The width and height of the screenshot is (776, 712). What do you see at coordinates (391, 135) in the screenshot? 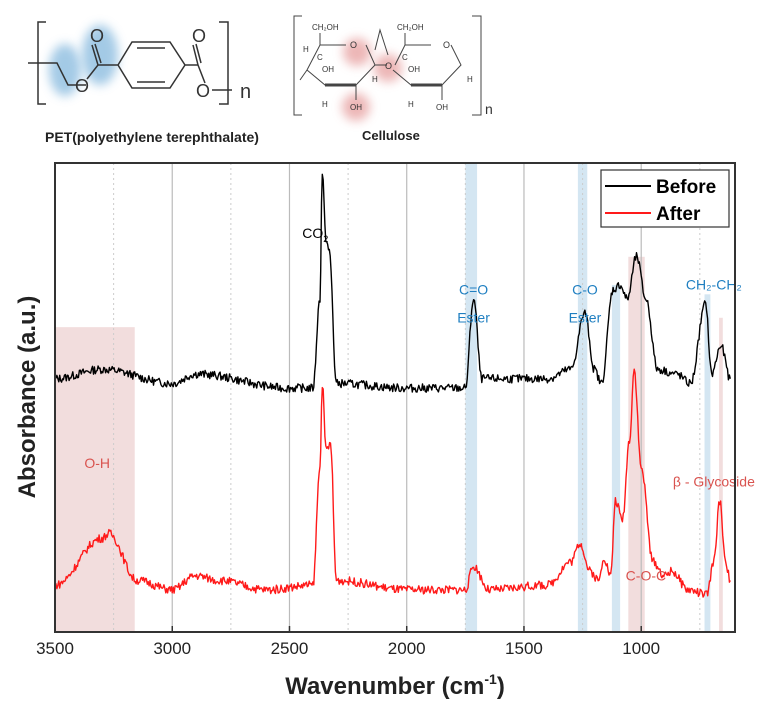
I see `cellulose-caption: Cellulose` at bounding box center [391, 135].